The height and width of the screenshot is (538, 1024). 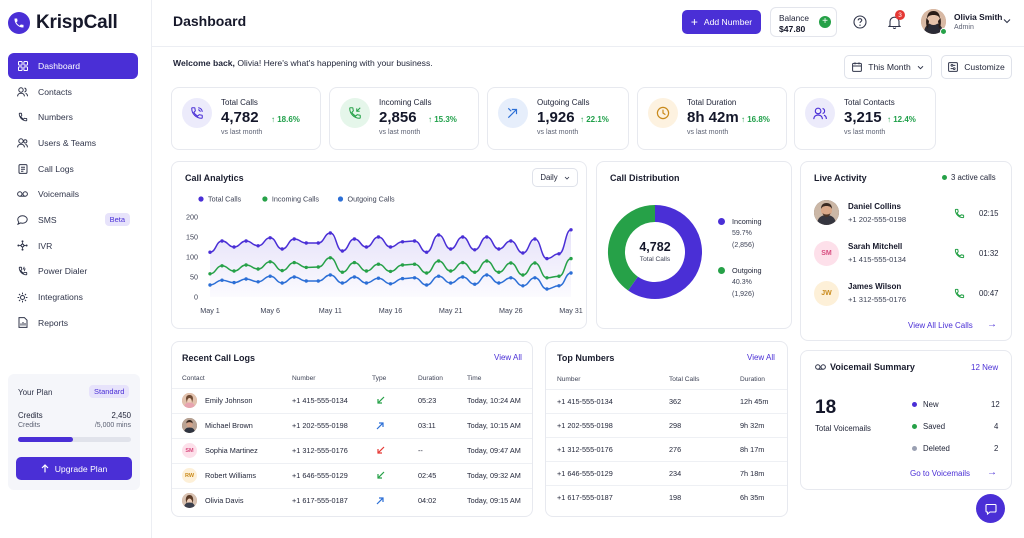 I want to click on avatar: JW, so click(x=826, y=293).